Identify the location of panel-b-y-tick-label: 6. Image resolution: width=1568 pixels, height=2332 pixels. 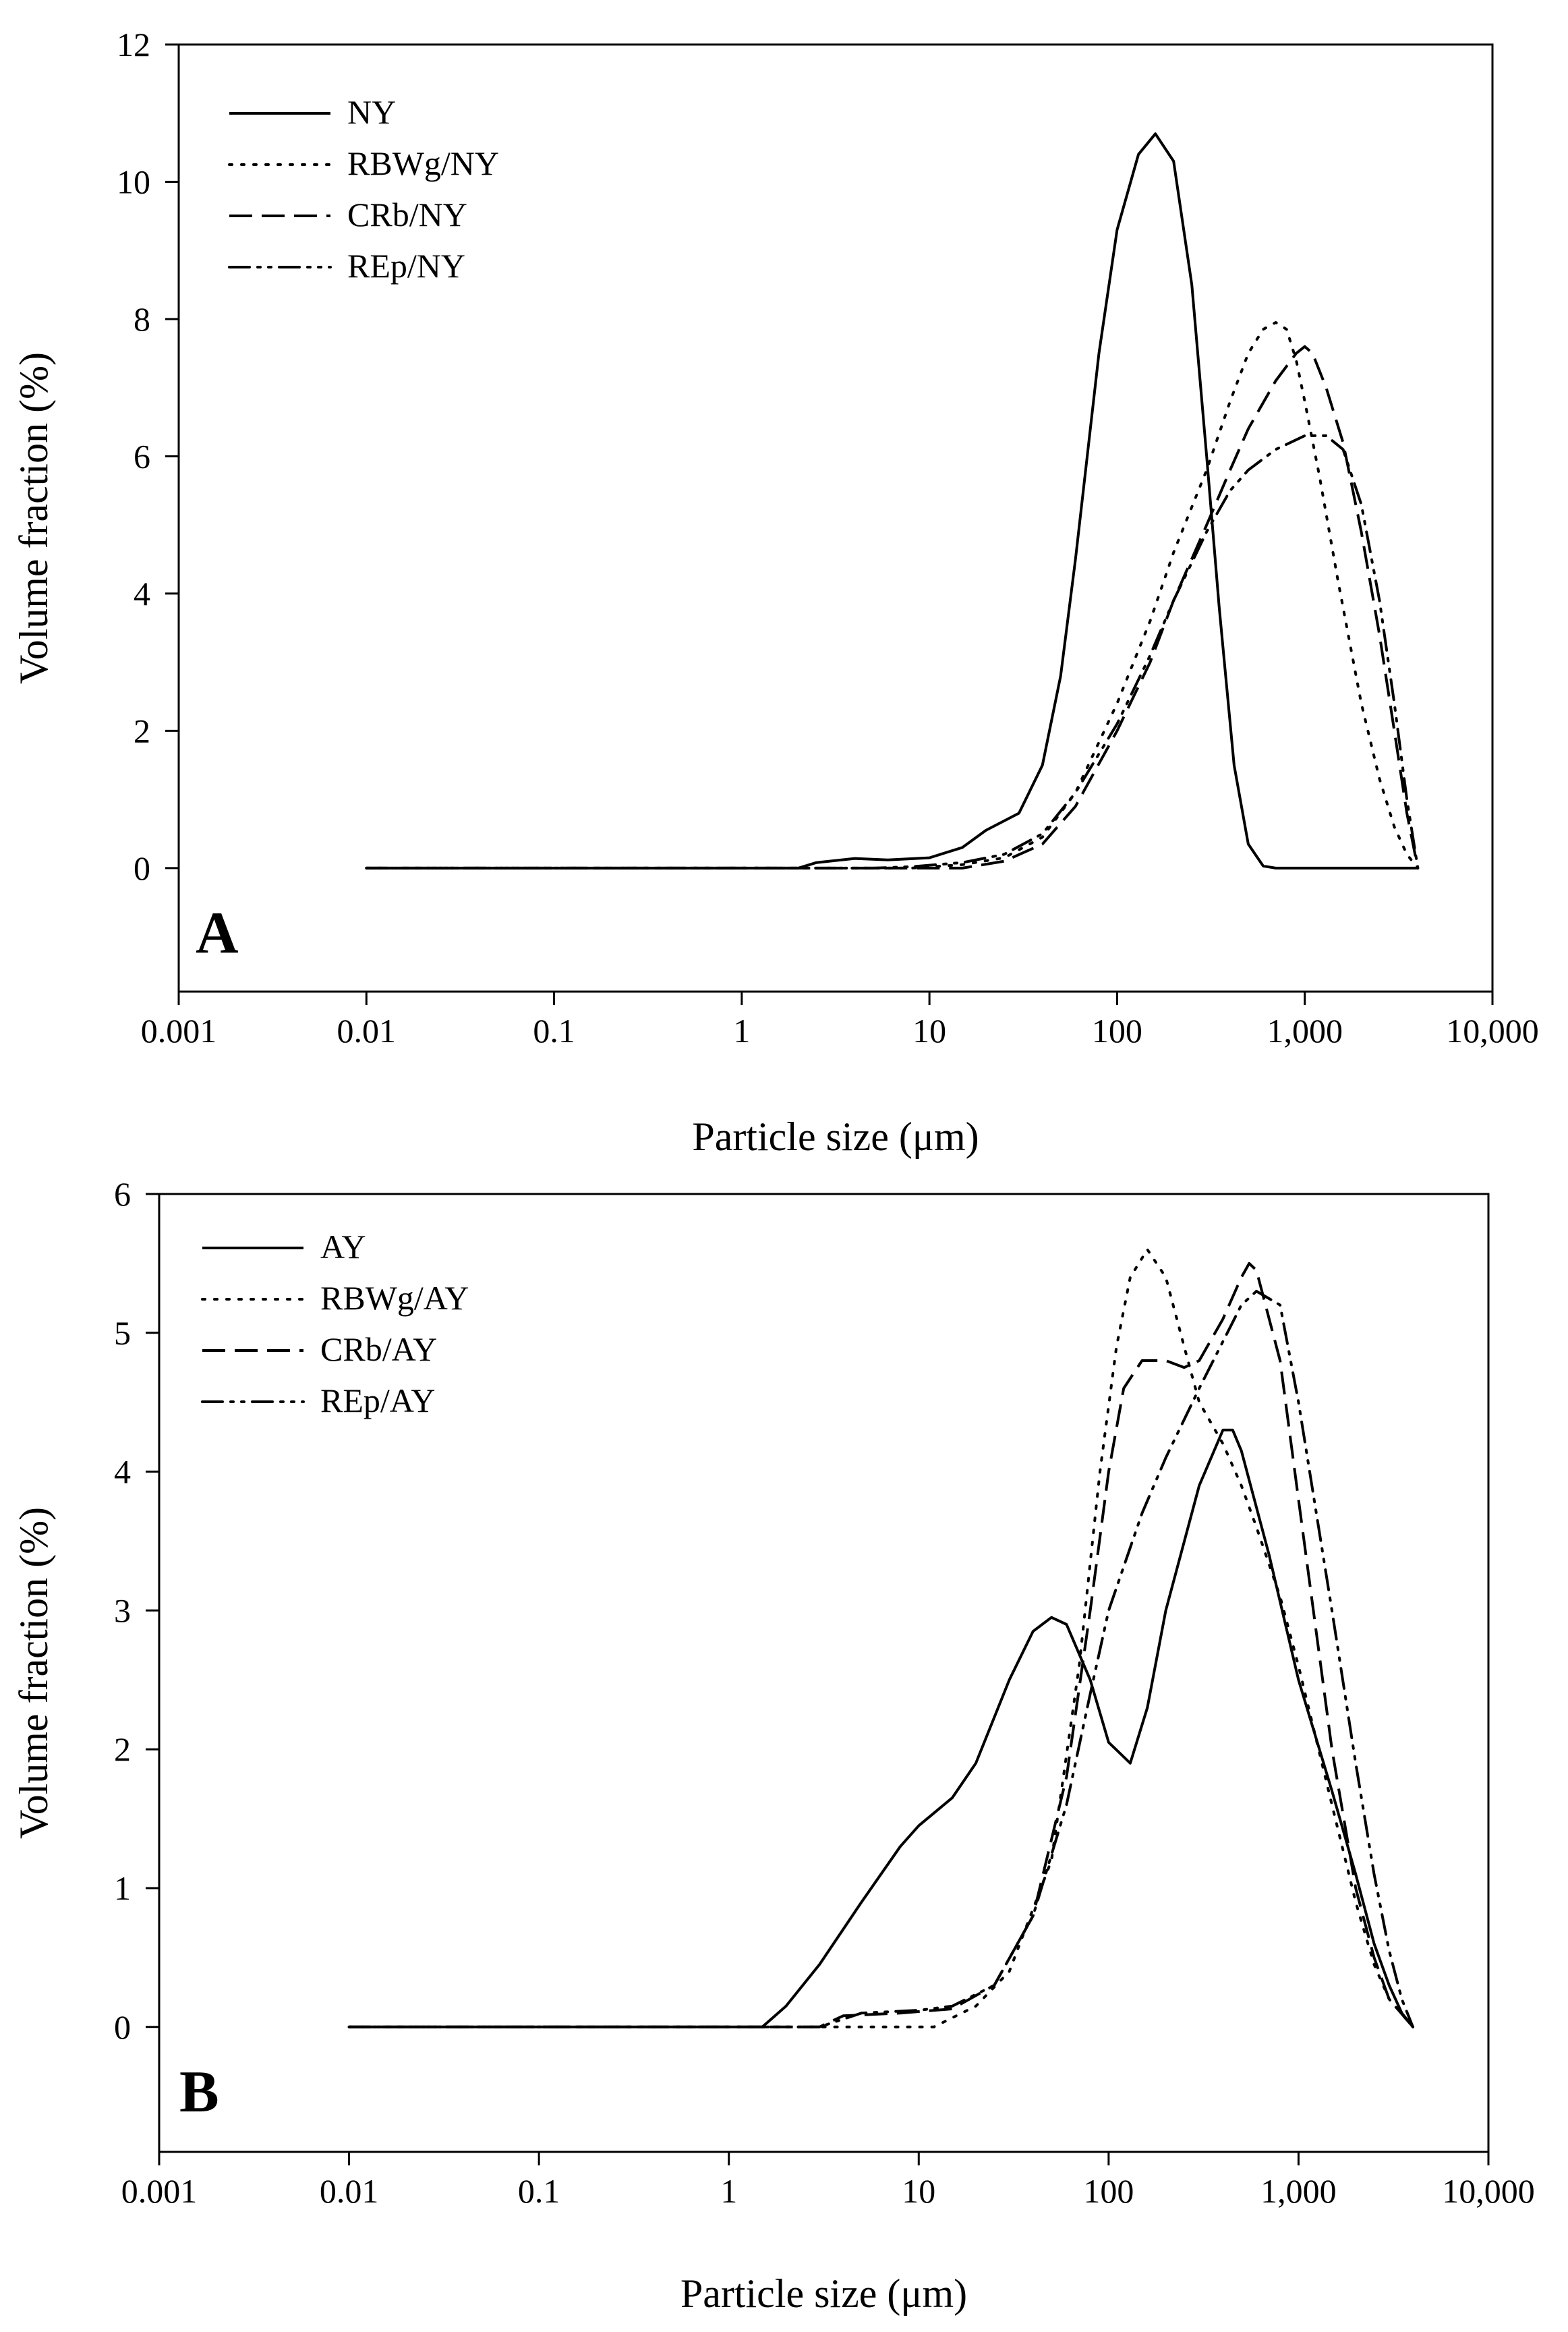
(122, 1194).